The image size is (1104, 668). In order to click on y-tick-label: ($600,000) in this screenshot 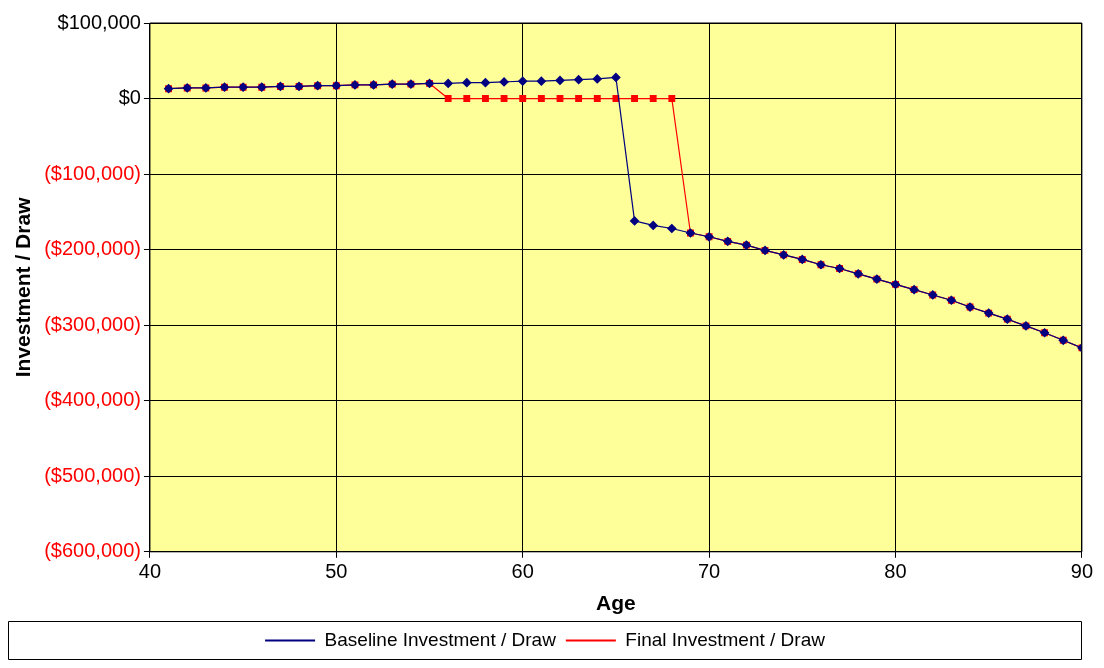, I will do `click(92, 550)`.